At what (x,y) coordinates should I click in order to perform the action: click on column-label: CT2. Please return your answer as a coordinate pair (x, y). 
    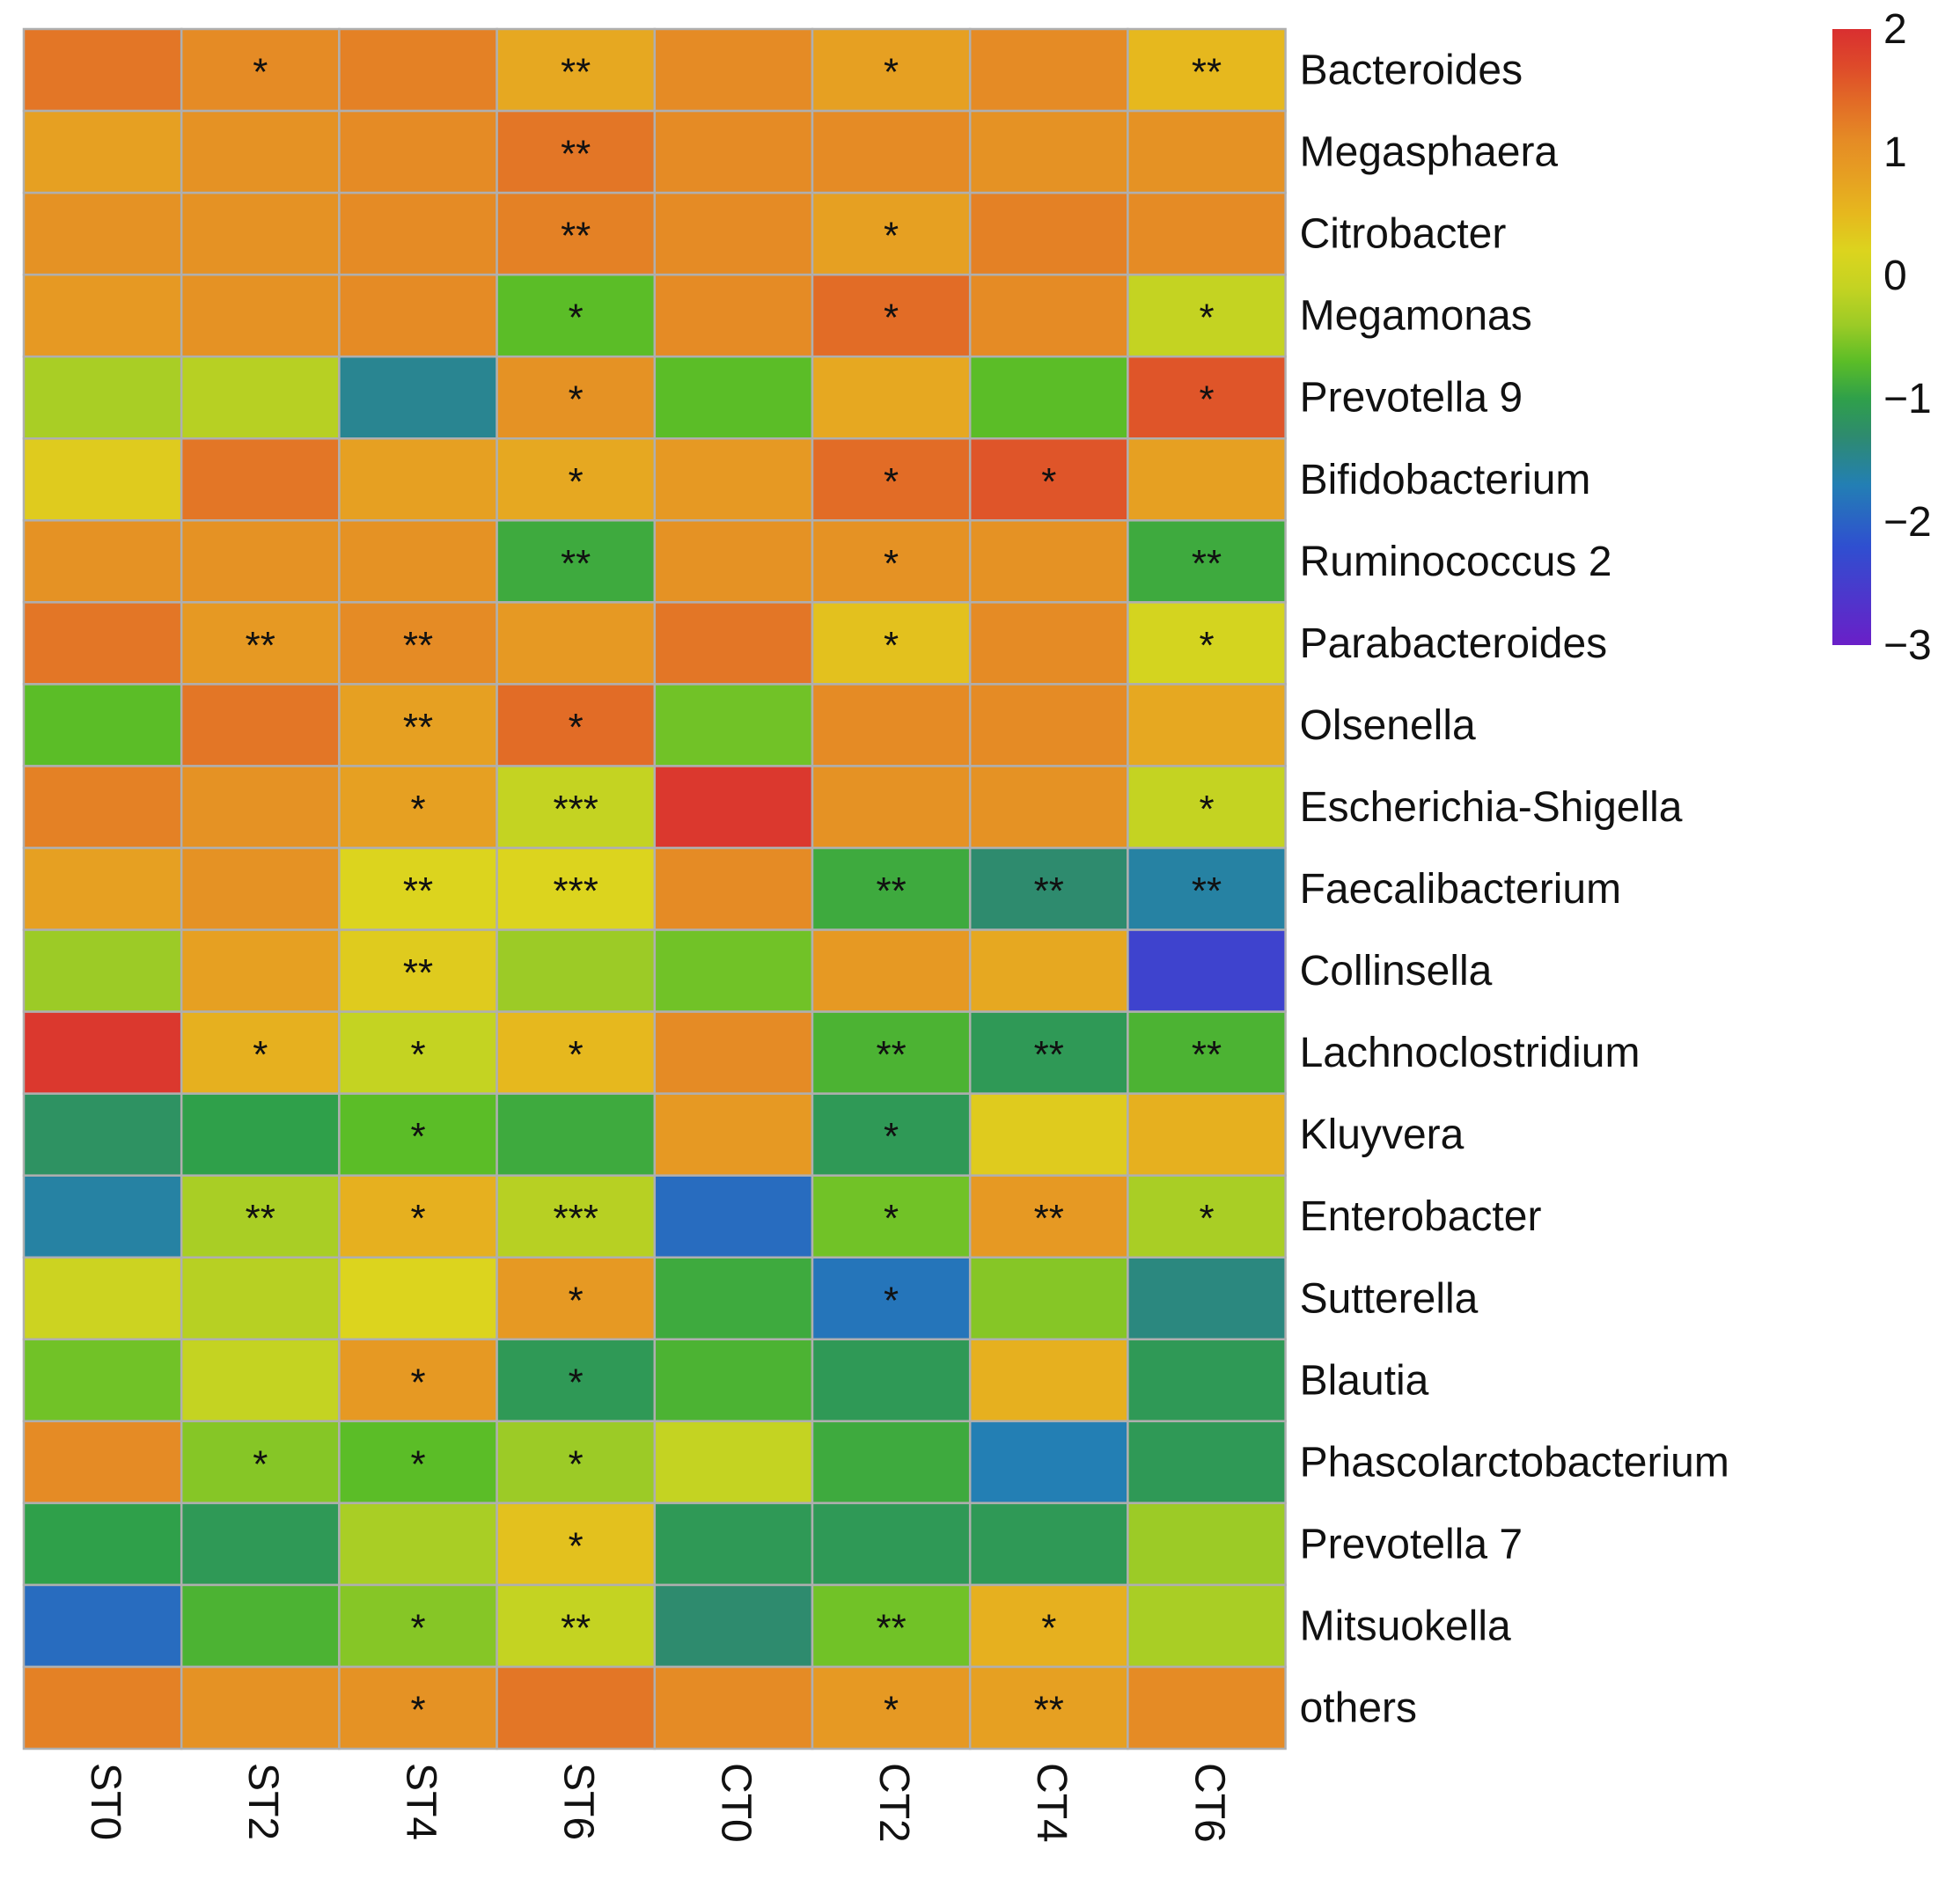
    Looking at the image, I should click on (893, 1803).